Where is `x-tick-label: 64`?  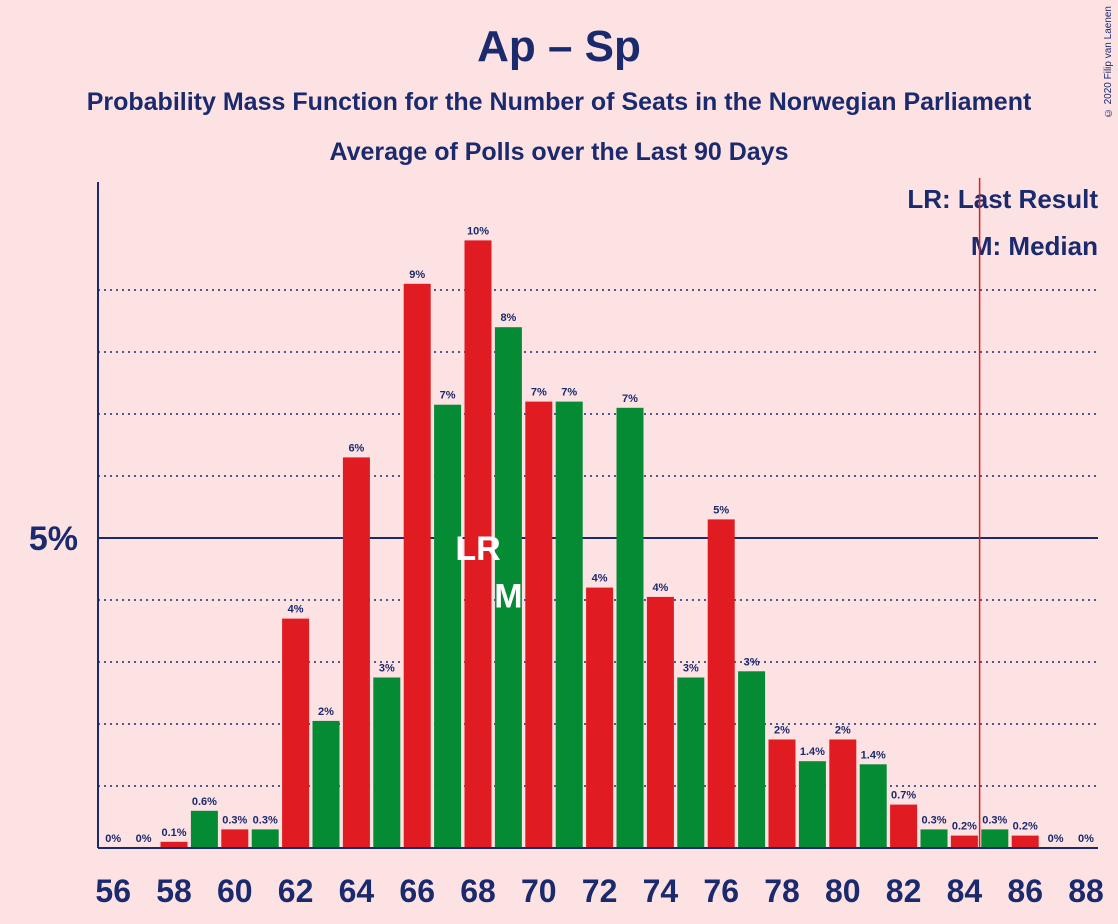 x-tick-label: 64 is located at coordinates (357, 891).